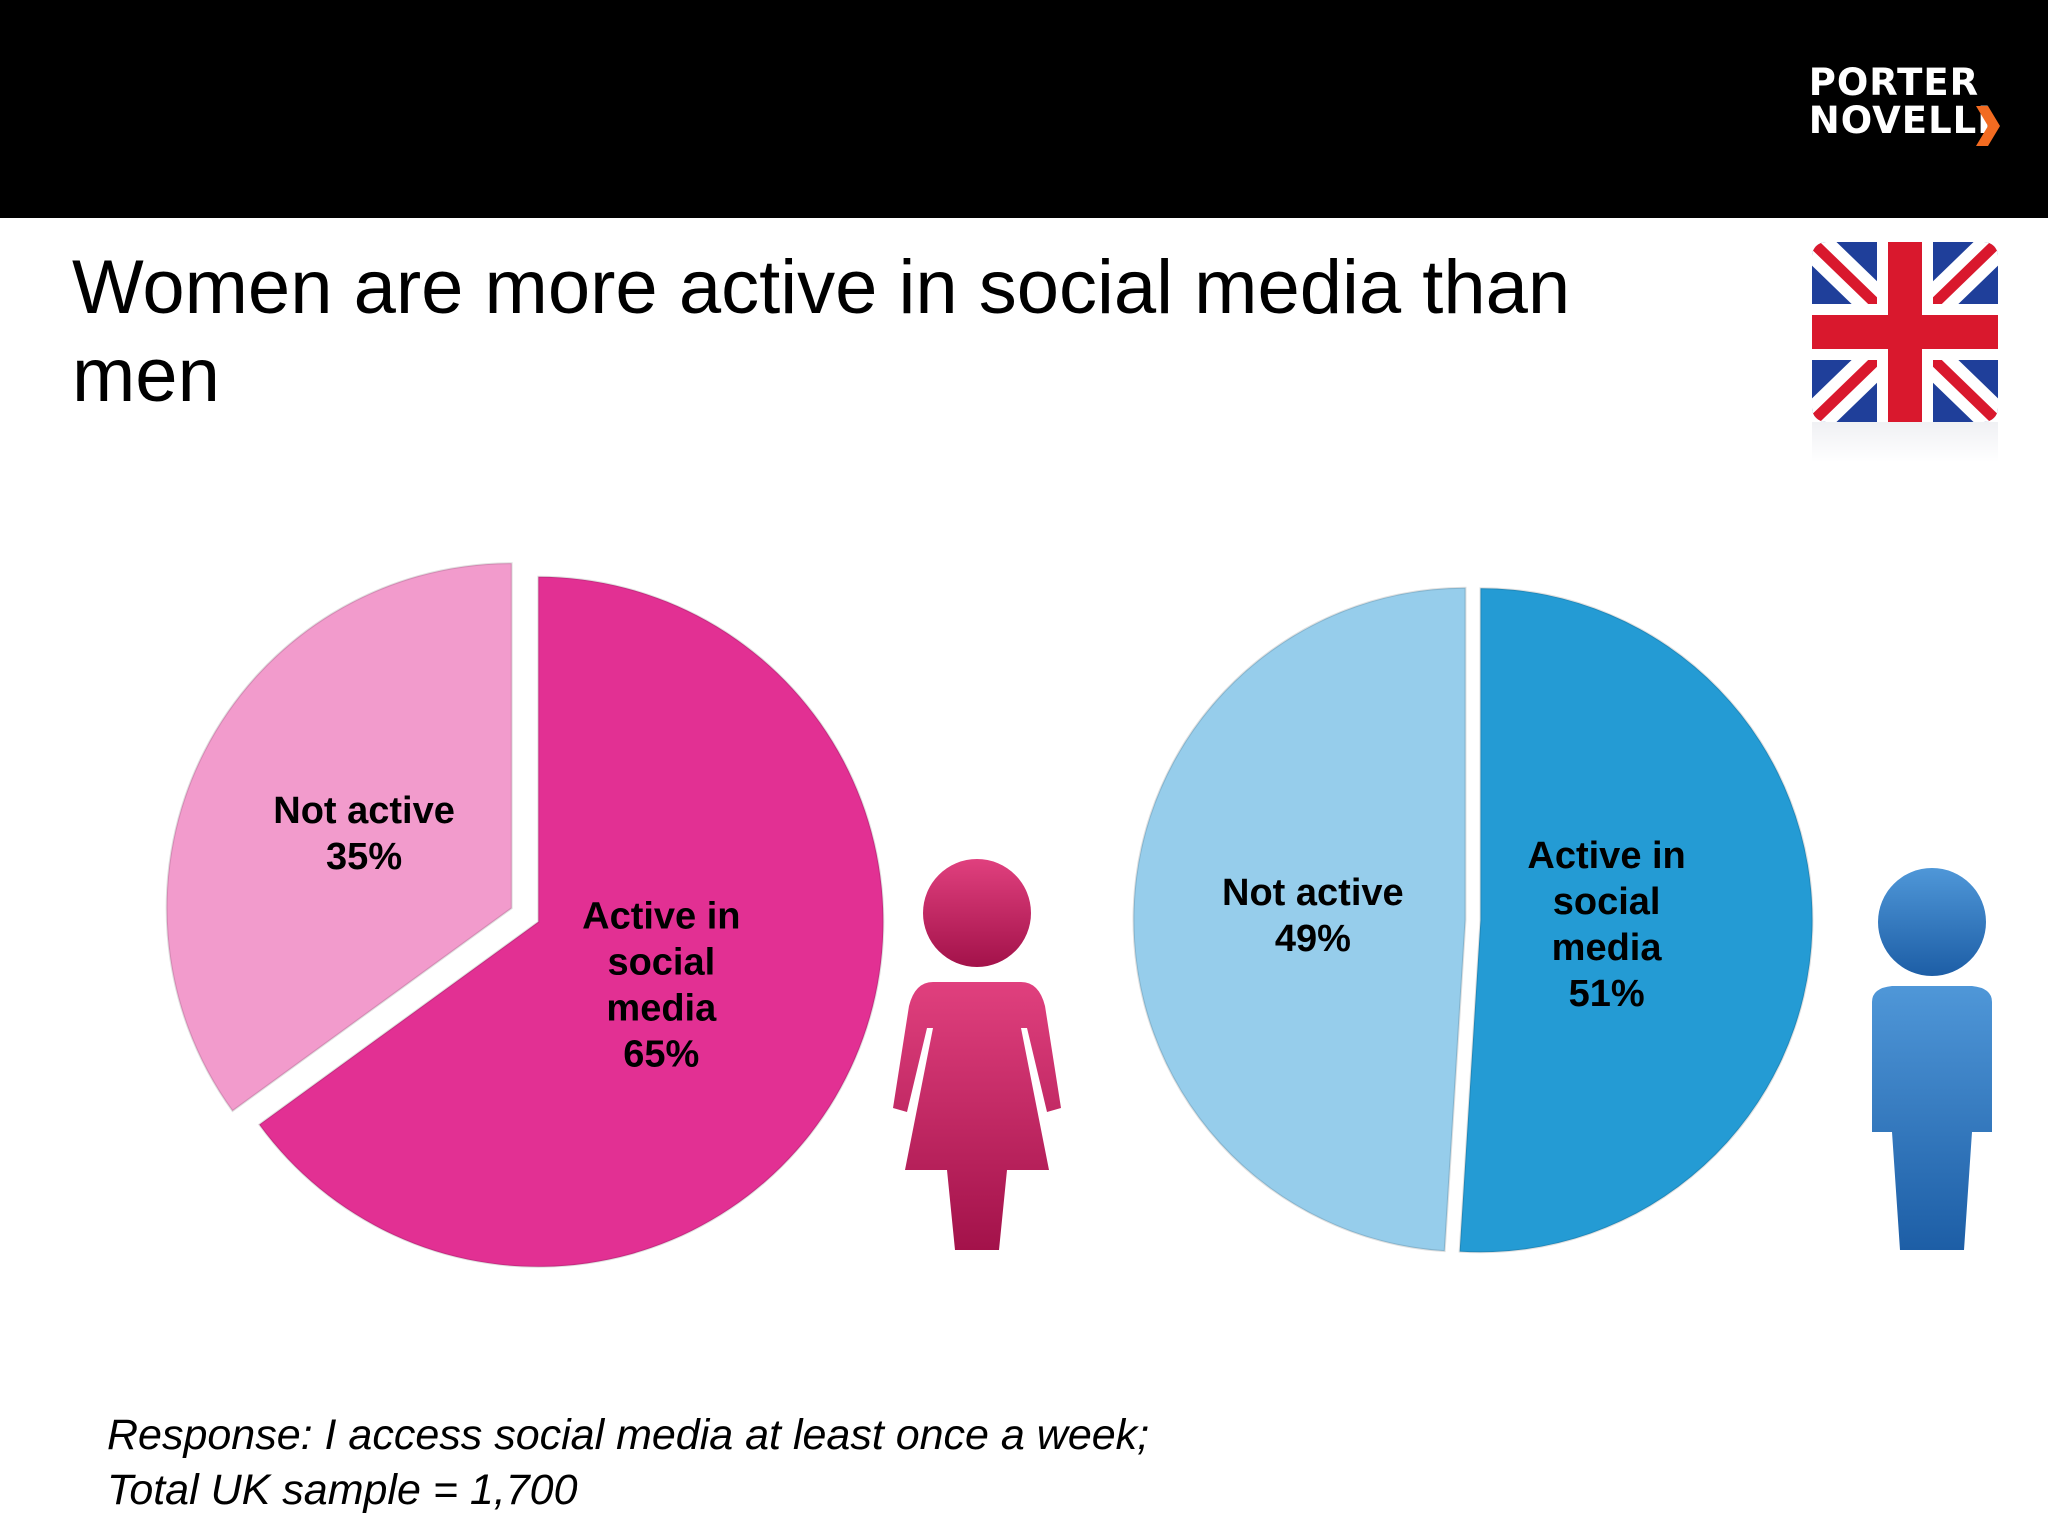 Image resolution: width=2048 pixels, height=1536 pixels. What do you see at coordinates (661, 1008) in the screenshot?
I see `pie-0-slice-0-label-line: media` at bounding box center [661, 1008].